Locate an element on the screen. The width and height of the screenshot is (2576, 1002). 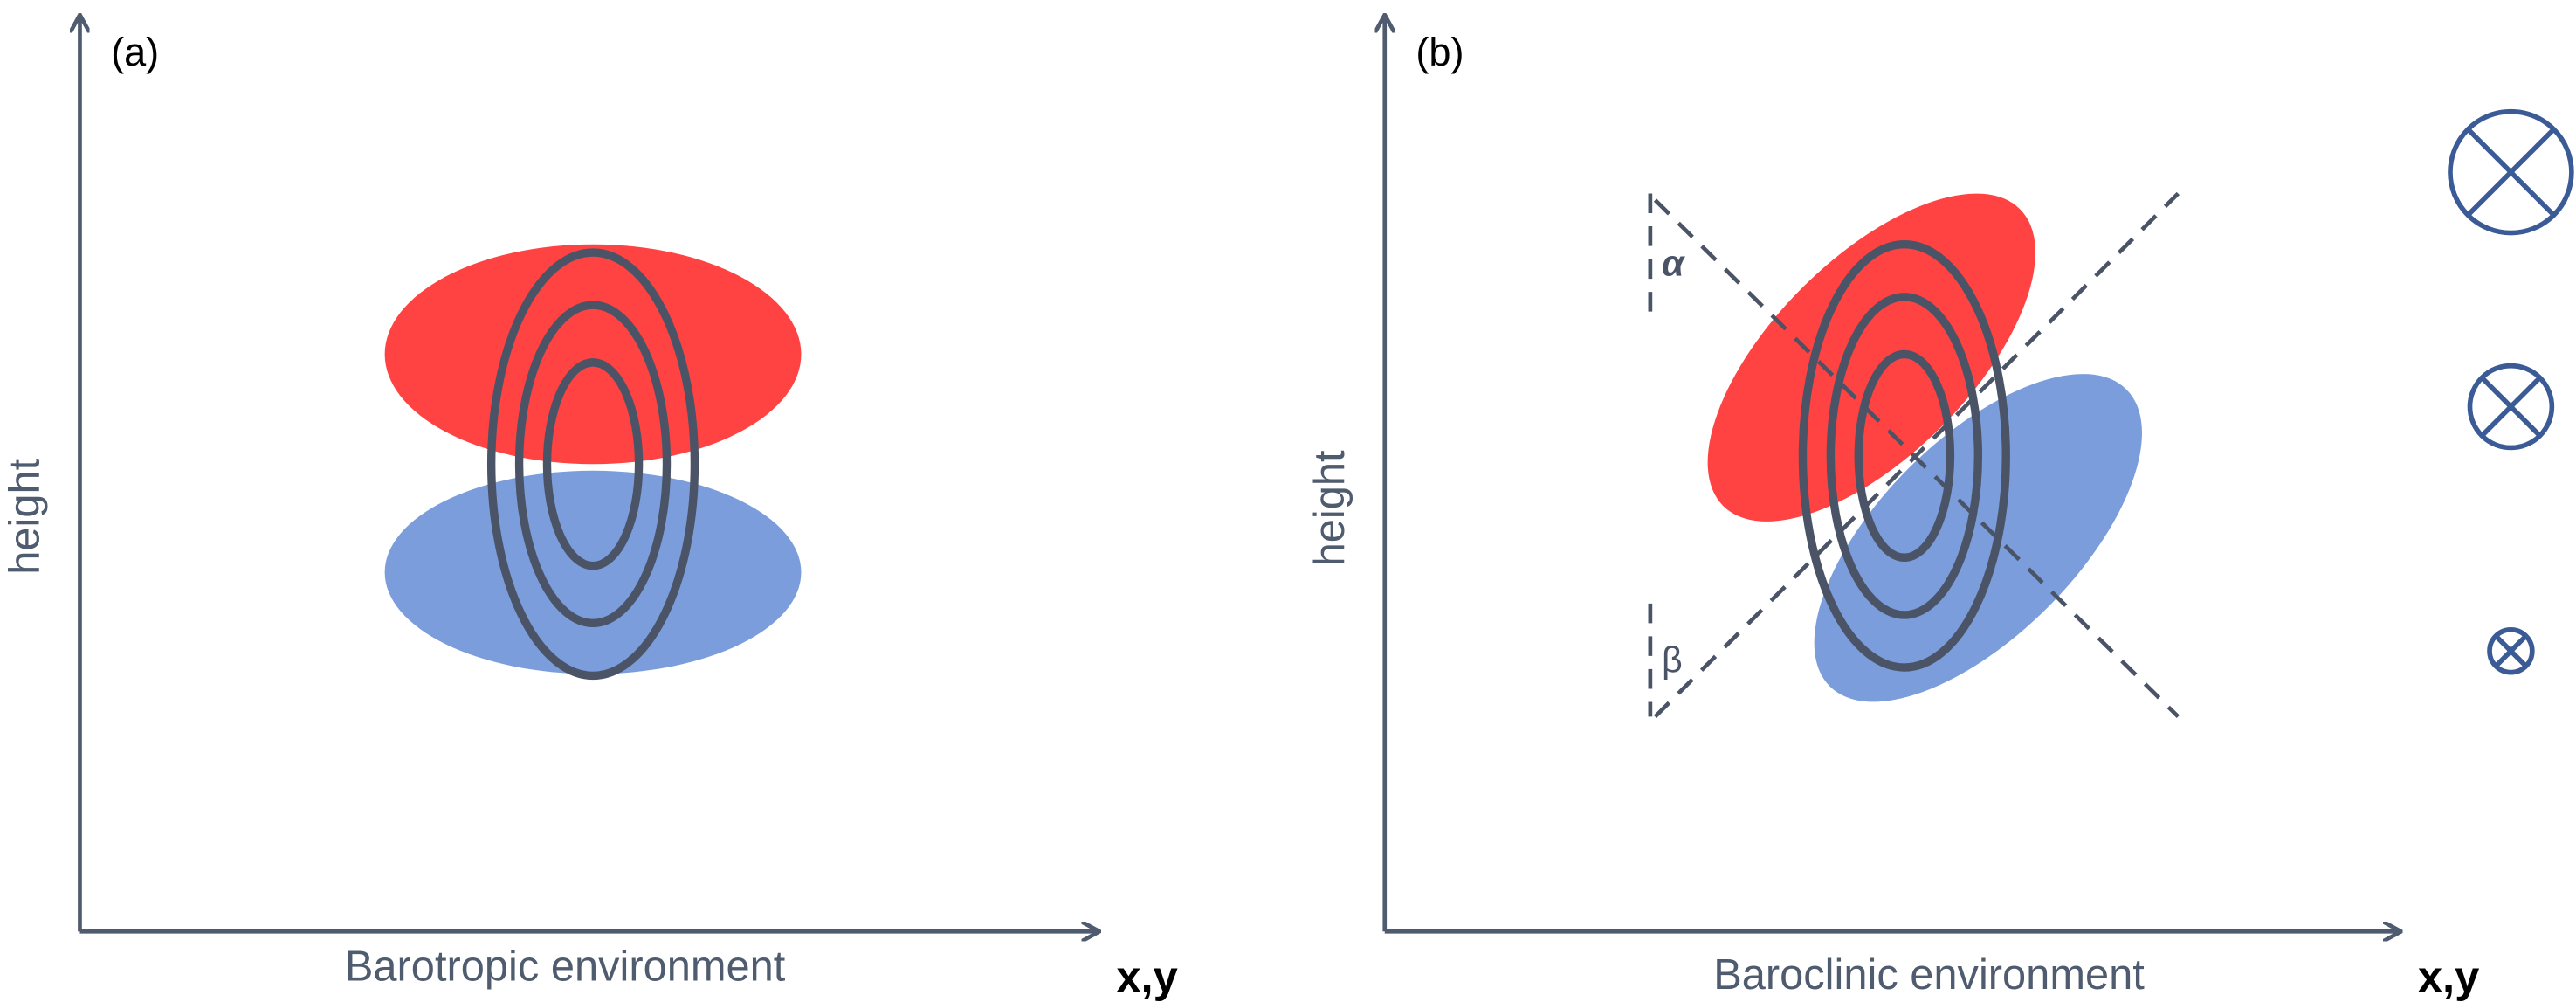
angle-label: α is located at coordinates (1674, 263).